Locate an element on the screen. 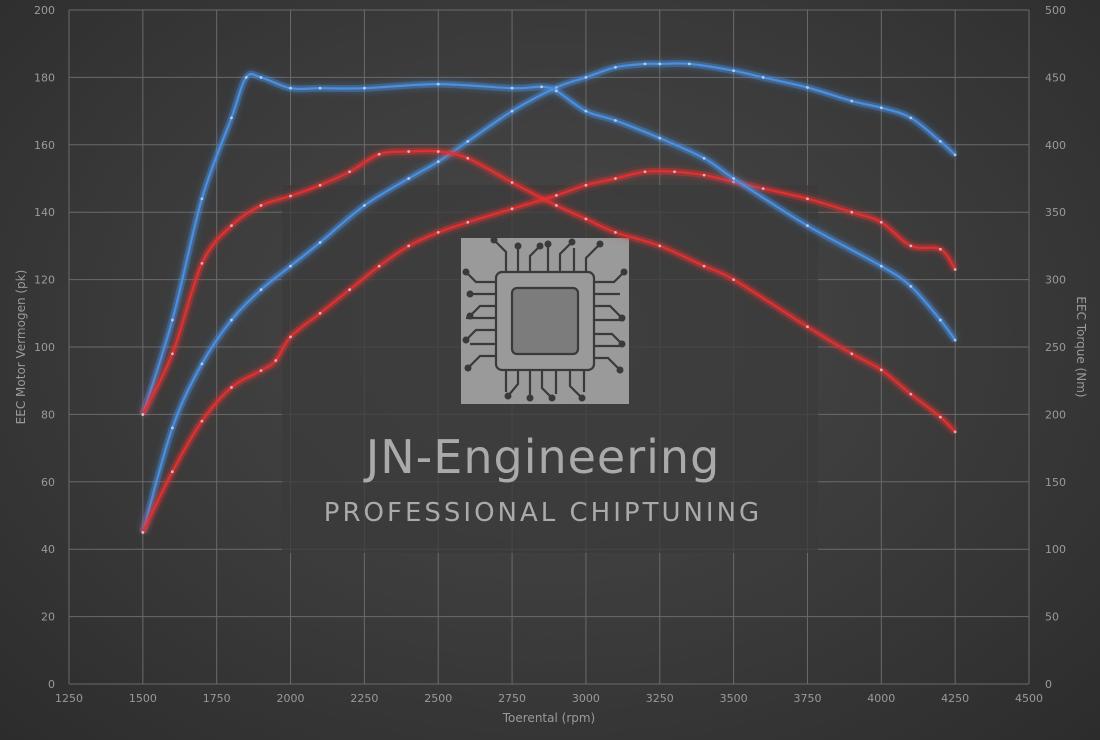 The height and width of the screenshot is (740, 1100). x-tick-label: 4500 is located at coordinates (1029, 698).